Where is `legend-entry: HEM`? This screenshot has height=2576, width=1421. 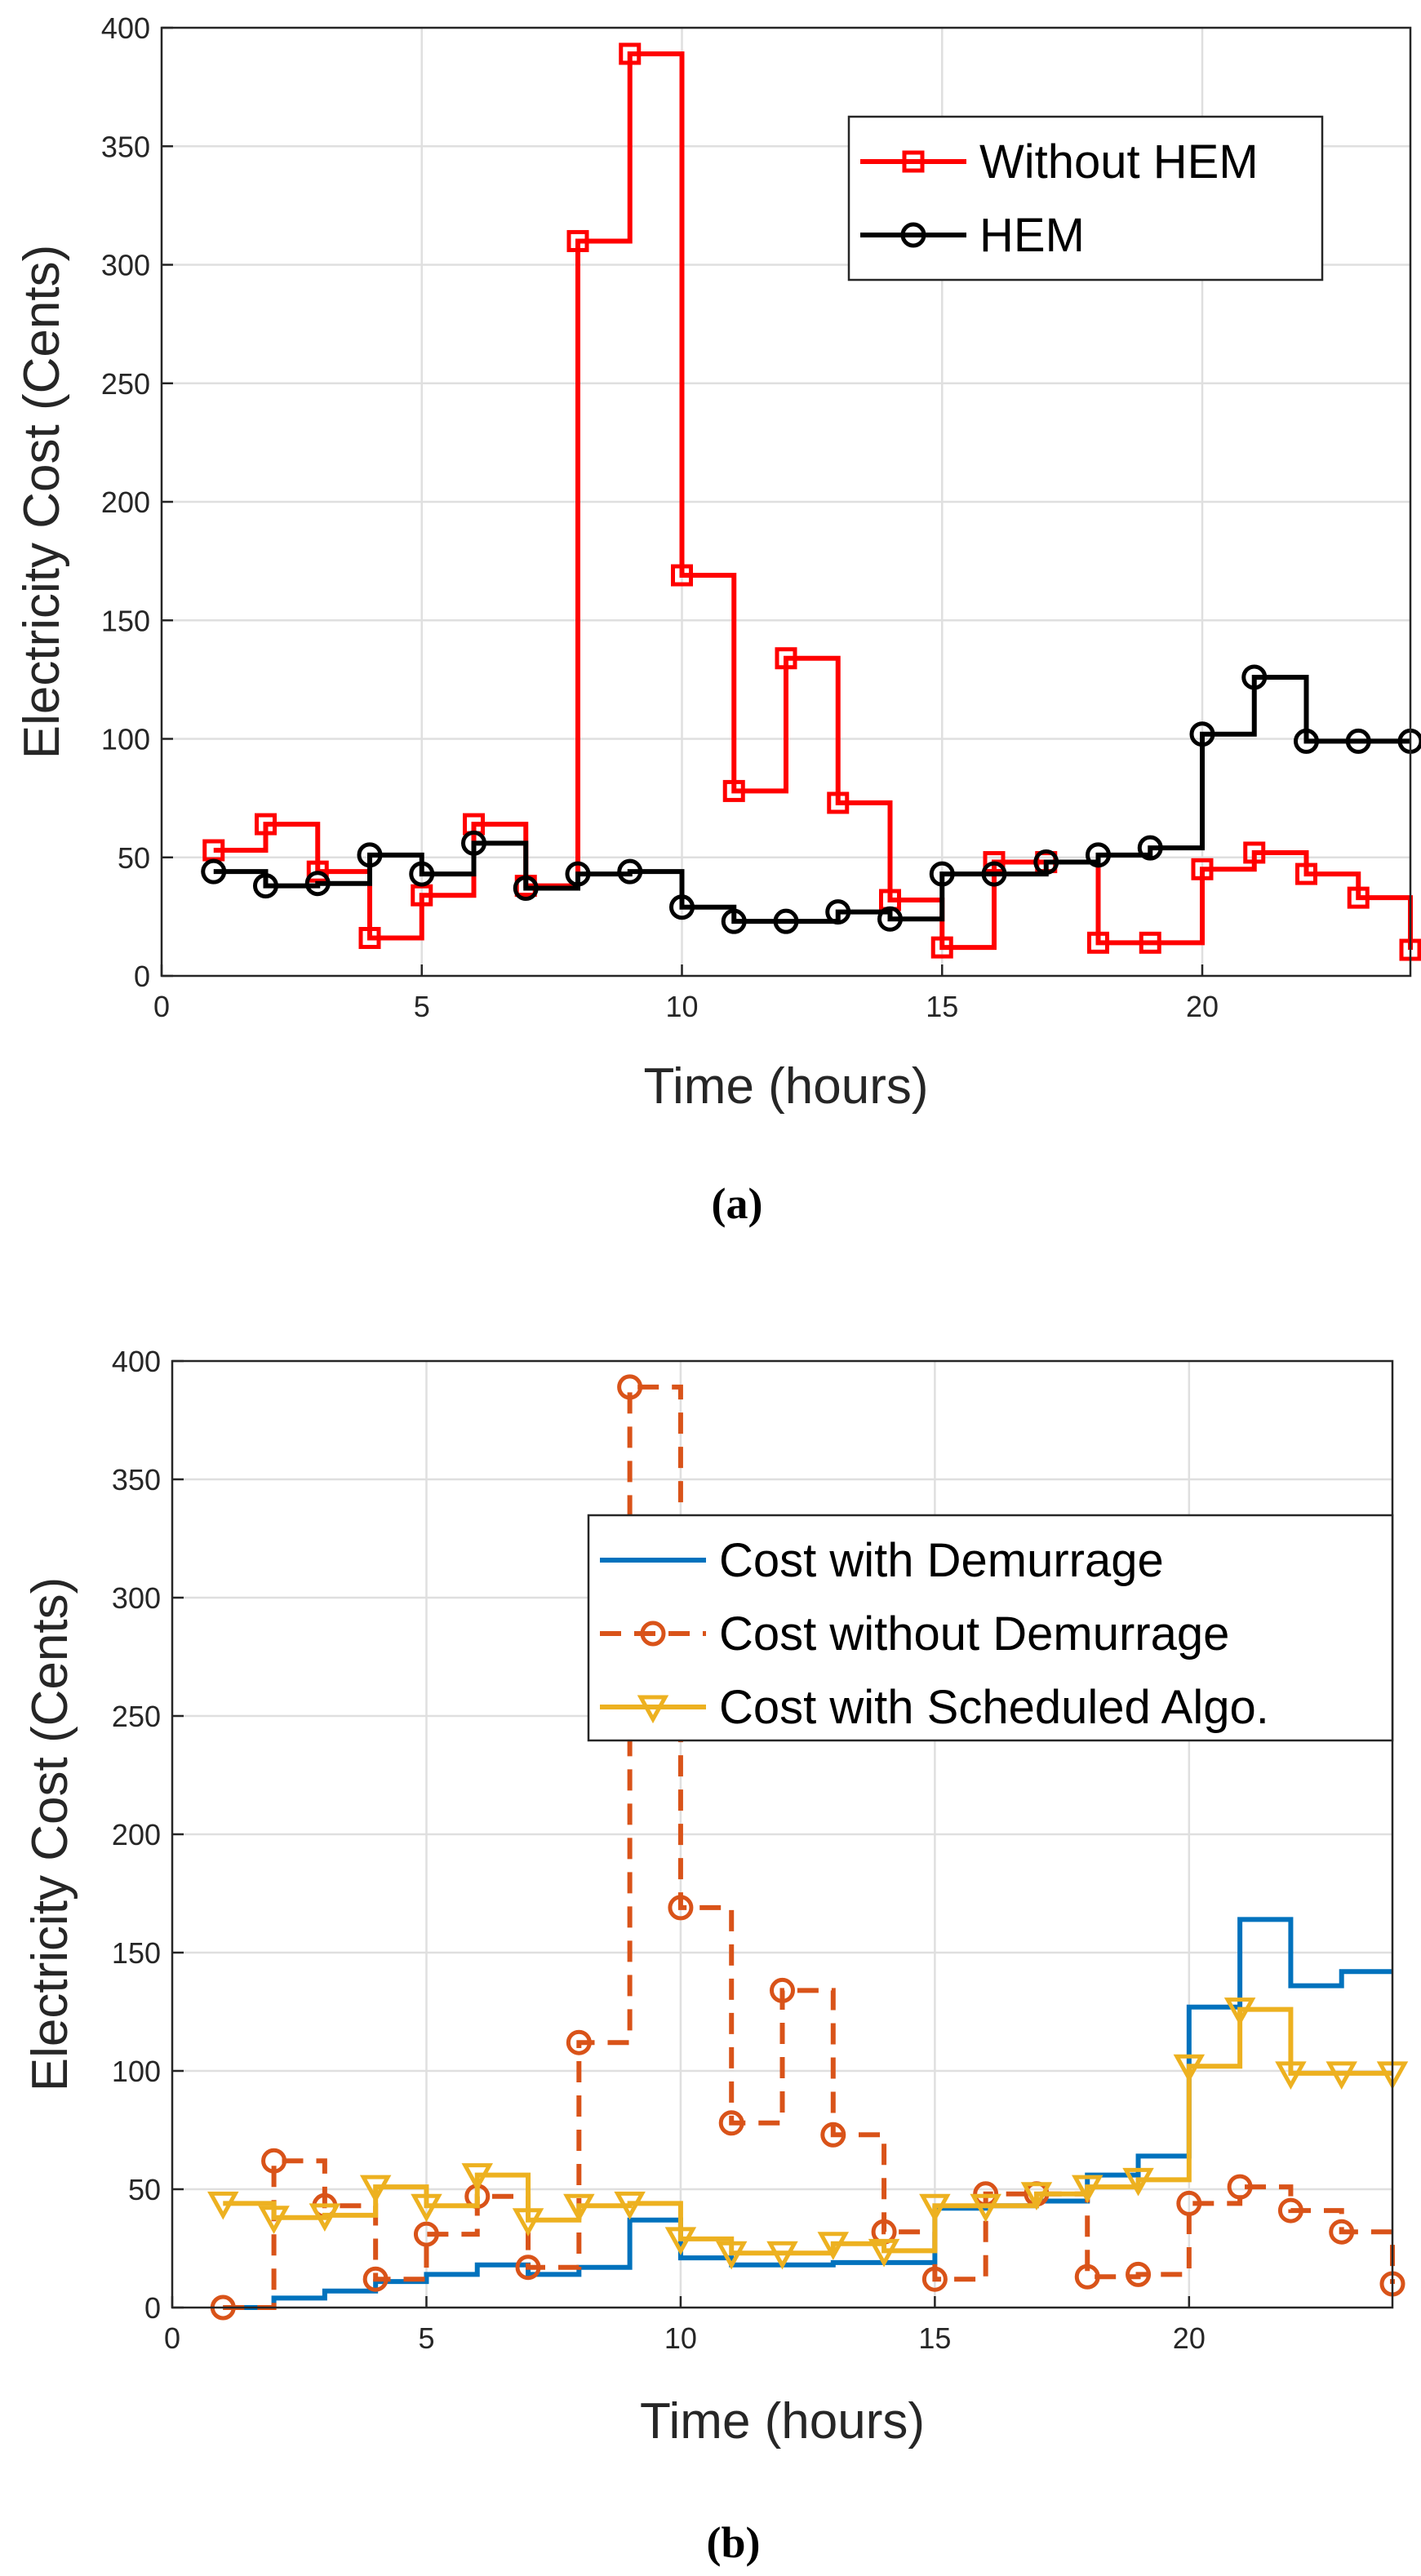 legend-entry: HEM is located at coordinates (972, 235).